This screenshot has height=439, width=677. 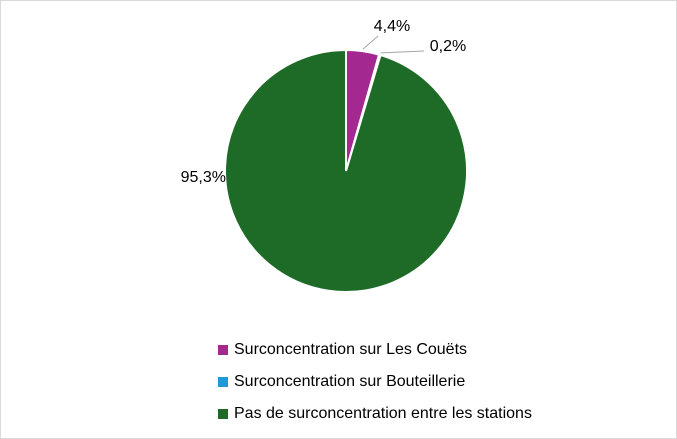 I want to click on data-label: 0,2%, so click(x=448, y=46).